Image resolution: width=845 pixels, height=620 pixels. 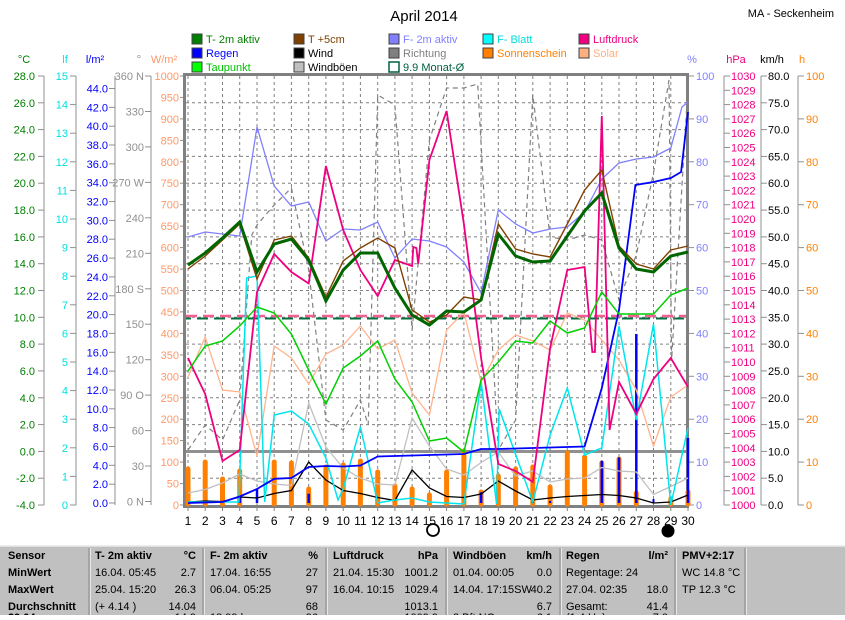 What do you see at coordinates (791, 14) in the screenshot?
I see `svg-text: MA - Seckenheim` at bounding box center [791, 14].